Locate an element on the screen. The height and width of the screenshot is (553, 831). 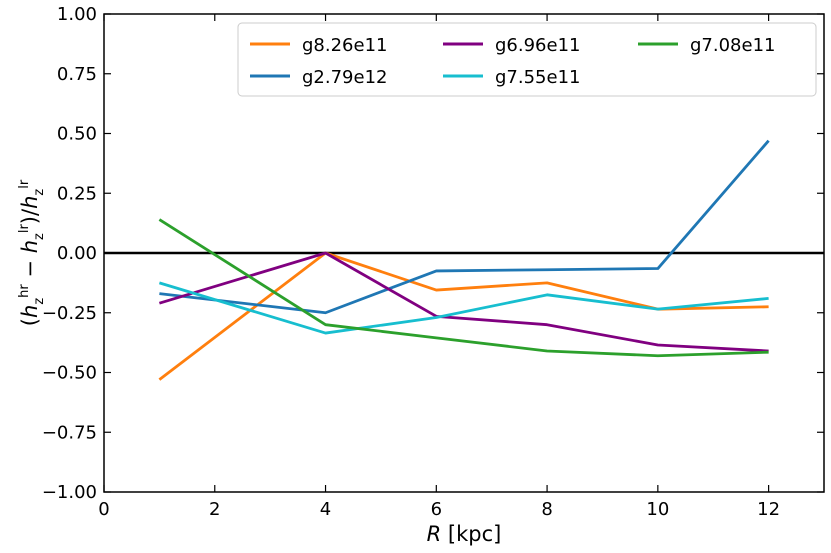
legend-label: g7.08e11 is located at coordinates (732, 45).